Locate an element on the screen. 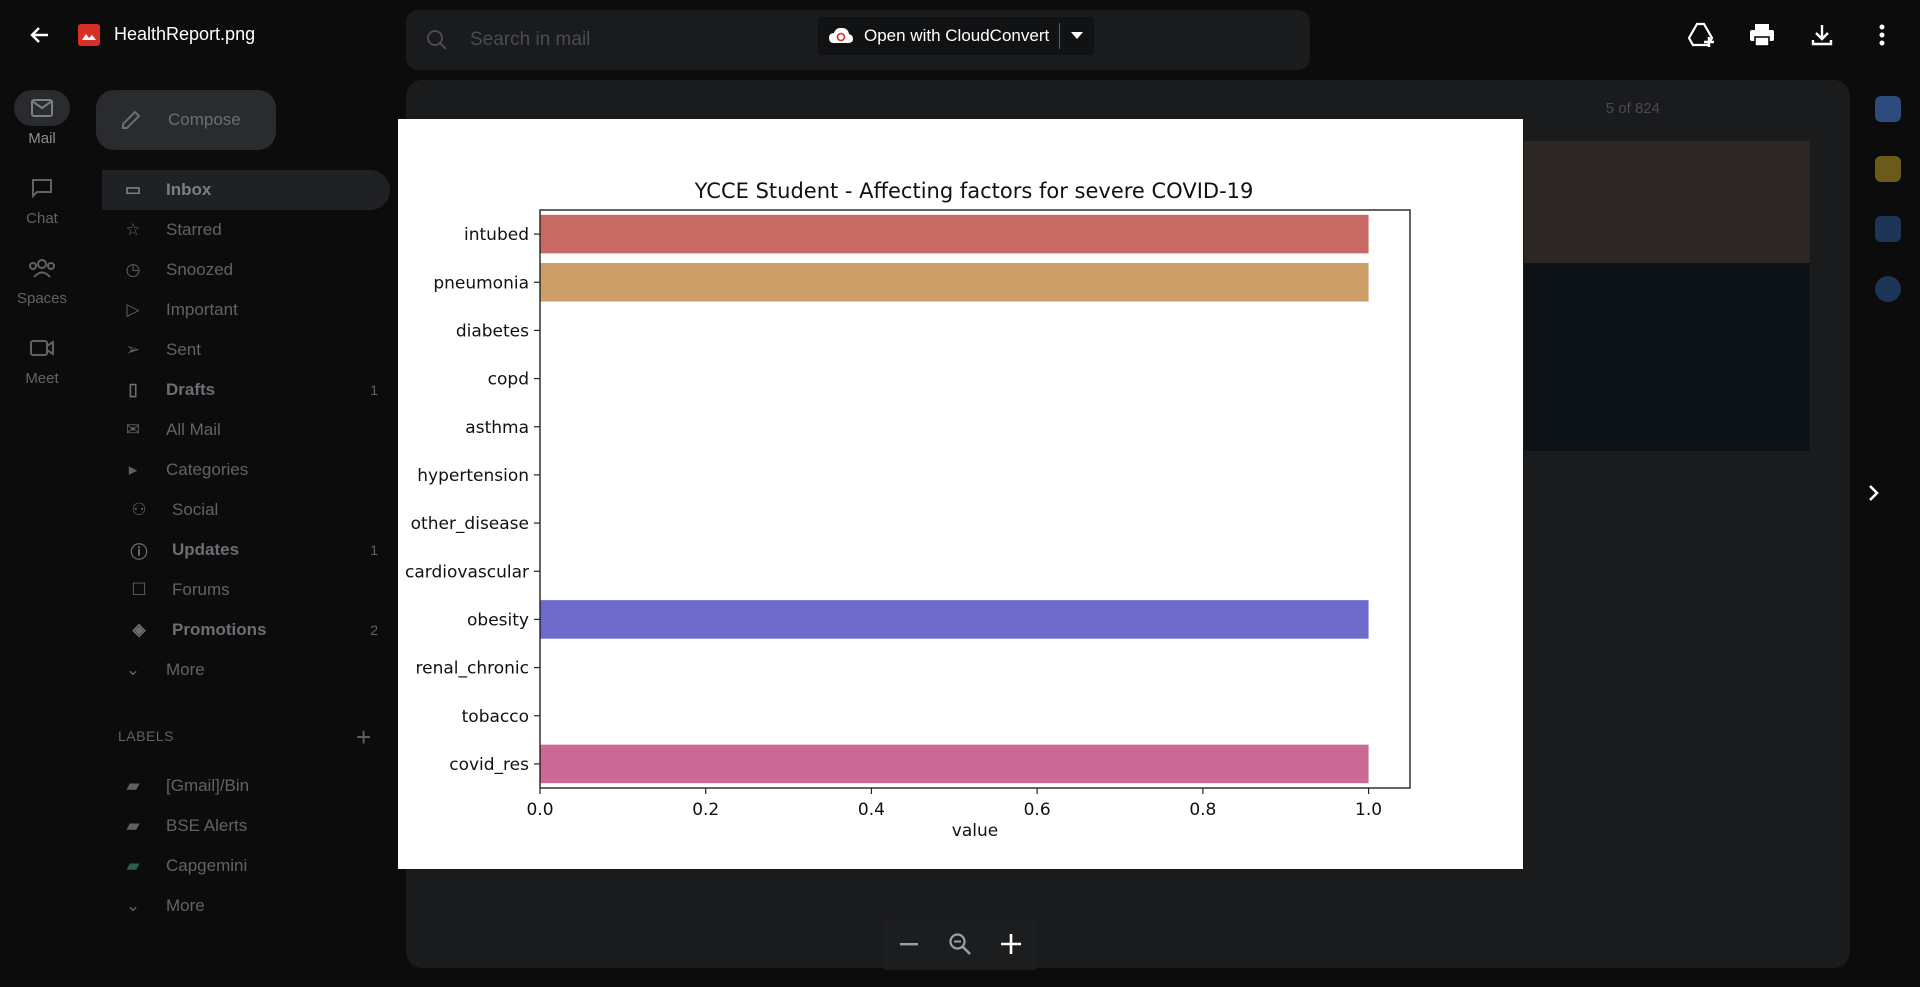 This screenshot has width=1920, height=987. nav-item-categories: ▸ Categories is located at coordinates (246, 470).